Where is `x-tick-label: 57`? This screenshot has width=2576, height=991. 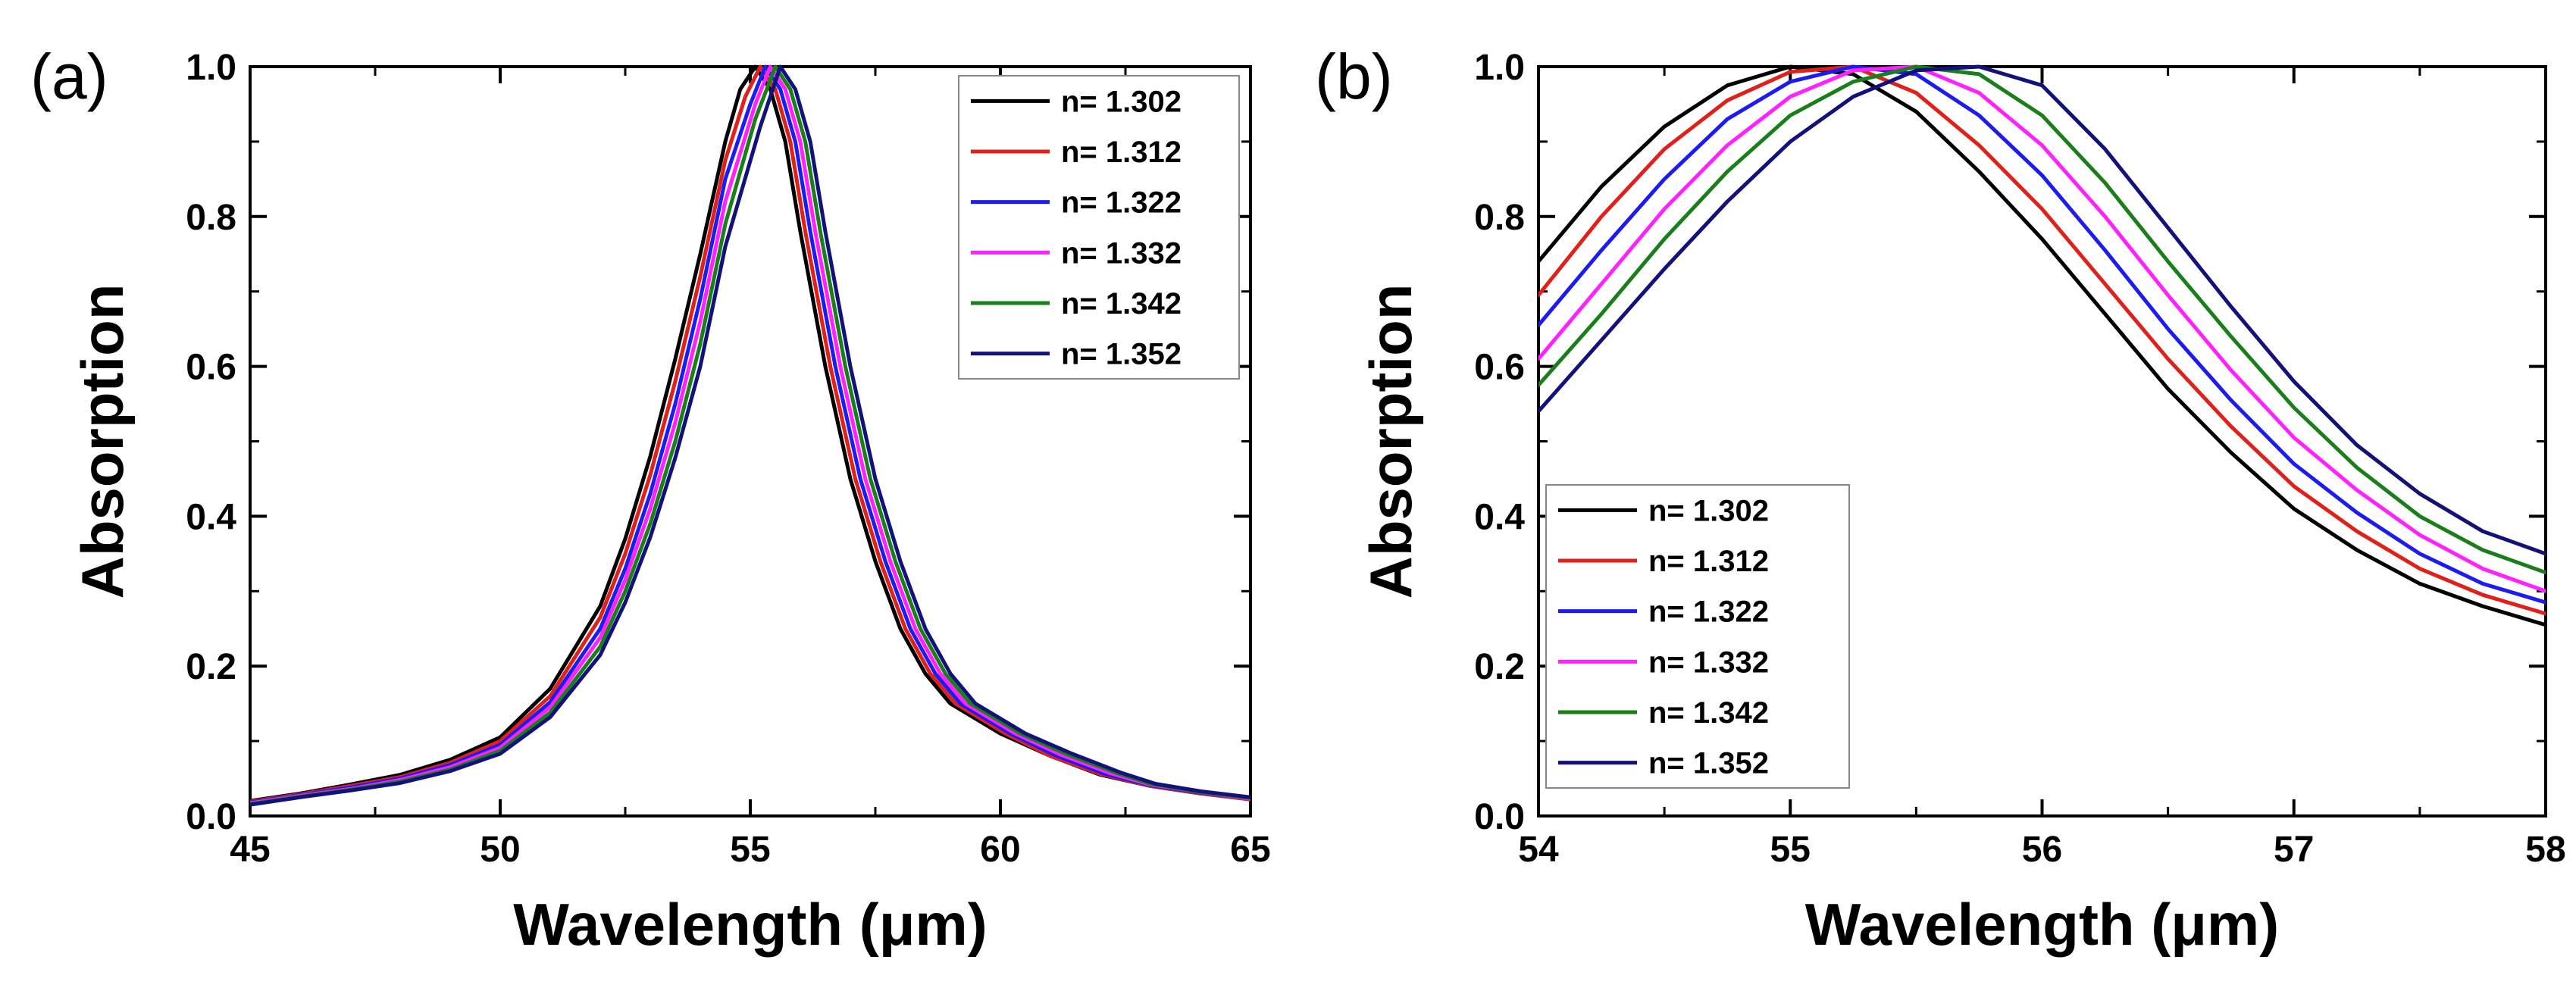 x-tick-label: 57 is located at coordinates (2294, 850).